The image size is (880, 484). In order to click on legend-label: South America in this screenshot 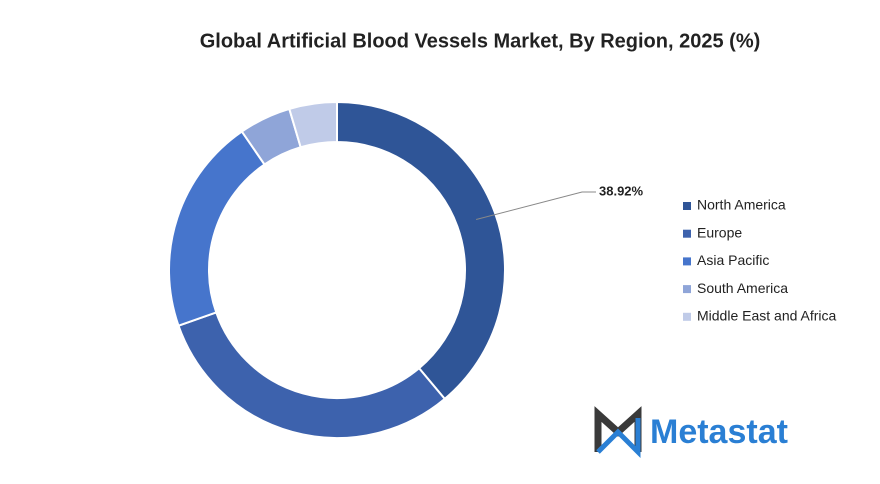, I will do `click(742, 288)`.